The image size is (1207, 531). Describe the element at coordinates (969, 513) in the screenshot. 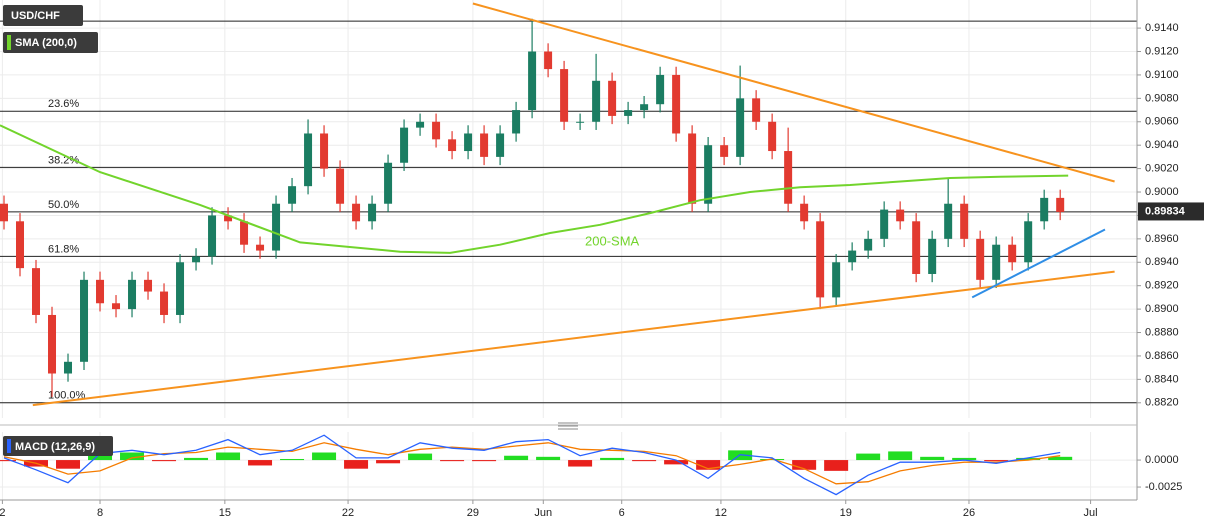

I see `x-tick-label: 26` at that location.